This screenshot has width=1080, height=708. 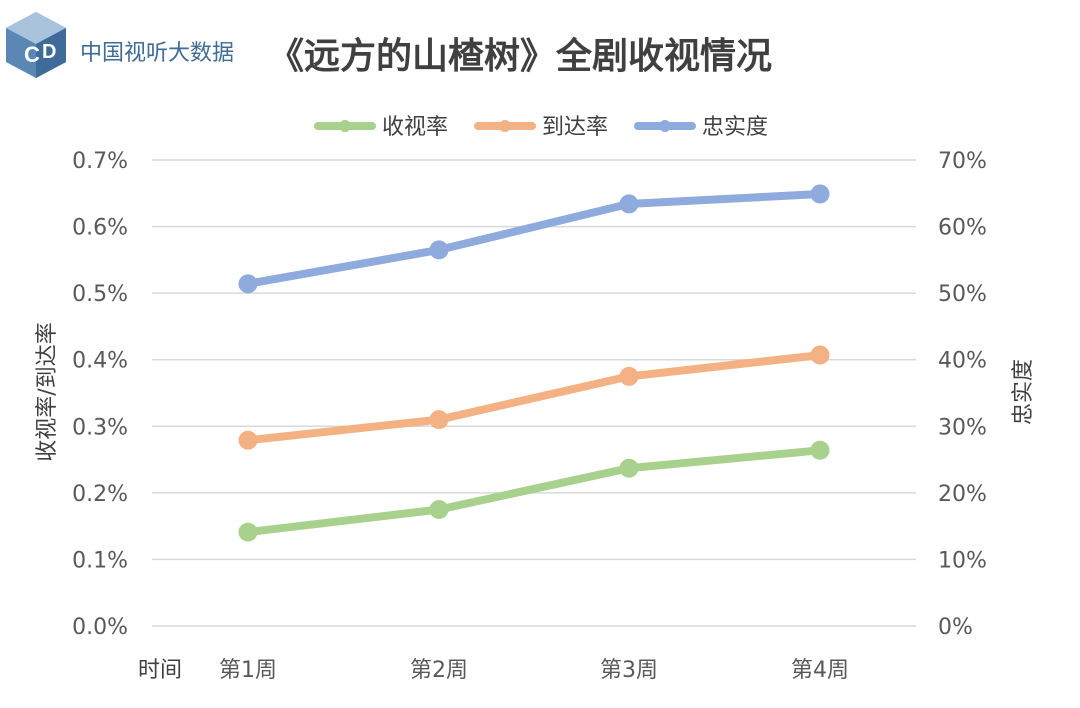 What do you see at coordinates (1023, 392) in the screenshot?
I see `right-axis-title: 忠实度` at bounding box center [1023, 392].